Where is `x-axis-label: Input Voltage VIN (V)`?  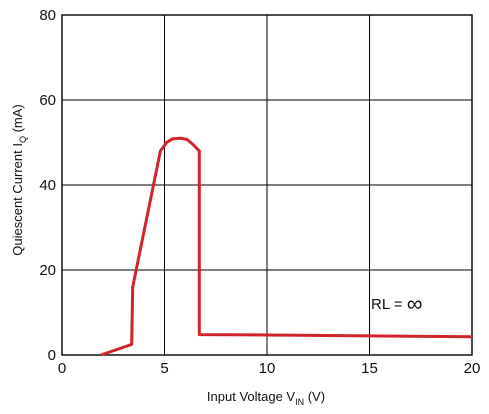
x-axis-label: Input Voltage VIN (V) is located at coordinates (266, 398).